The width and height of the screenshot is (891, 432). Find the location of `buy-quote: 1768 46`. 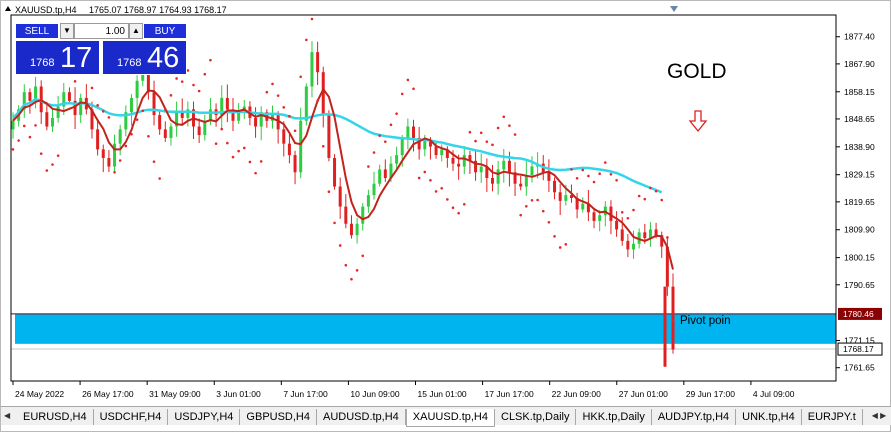

buy-quote: 1768 46 is located at coordinates (144, 57).